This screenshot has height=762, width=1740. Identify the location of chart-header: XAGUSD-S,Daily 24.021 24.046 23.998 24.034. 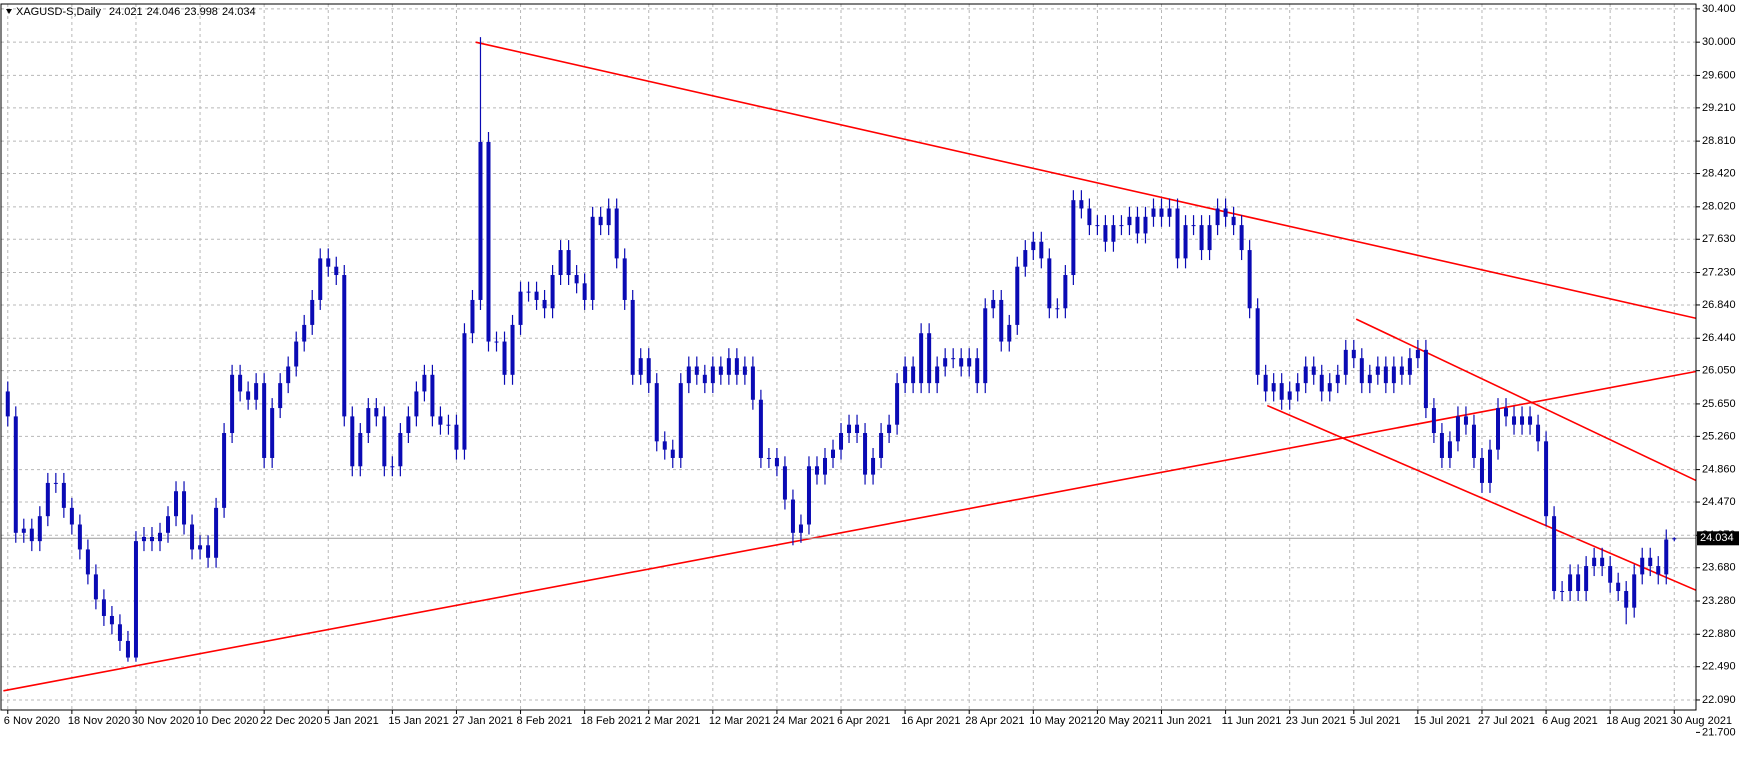
(136, 12).